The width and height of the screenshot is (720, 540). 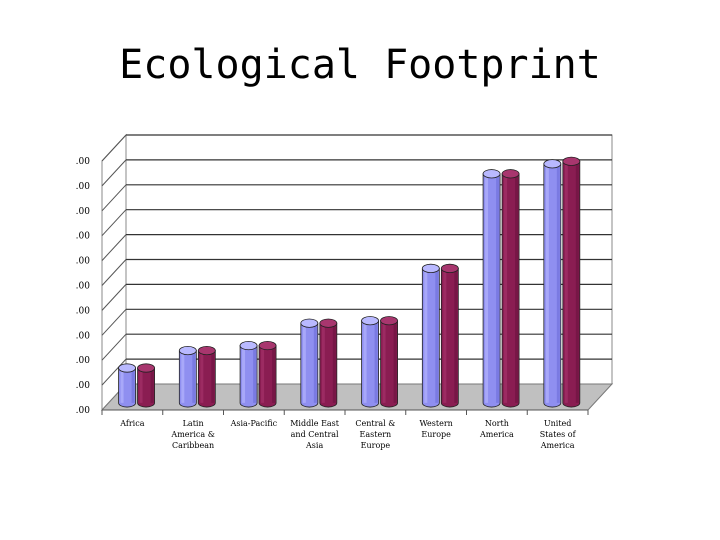 What do you see at coordinates (558, 434) in the screenshot?
I see `x-tick-label: States of` at bounding box center [558, 434].